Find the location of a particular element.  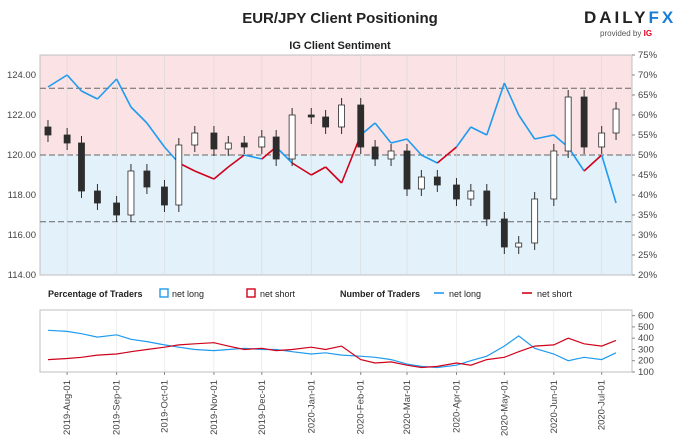

x-tick-label: 2019-Aug-01 is located at coordinates (67, 407).